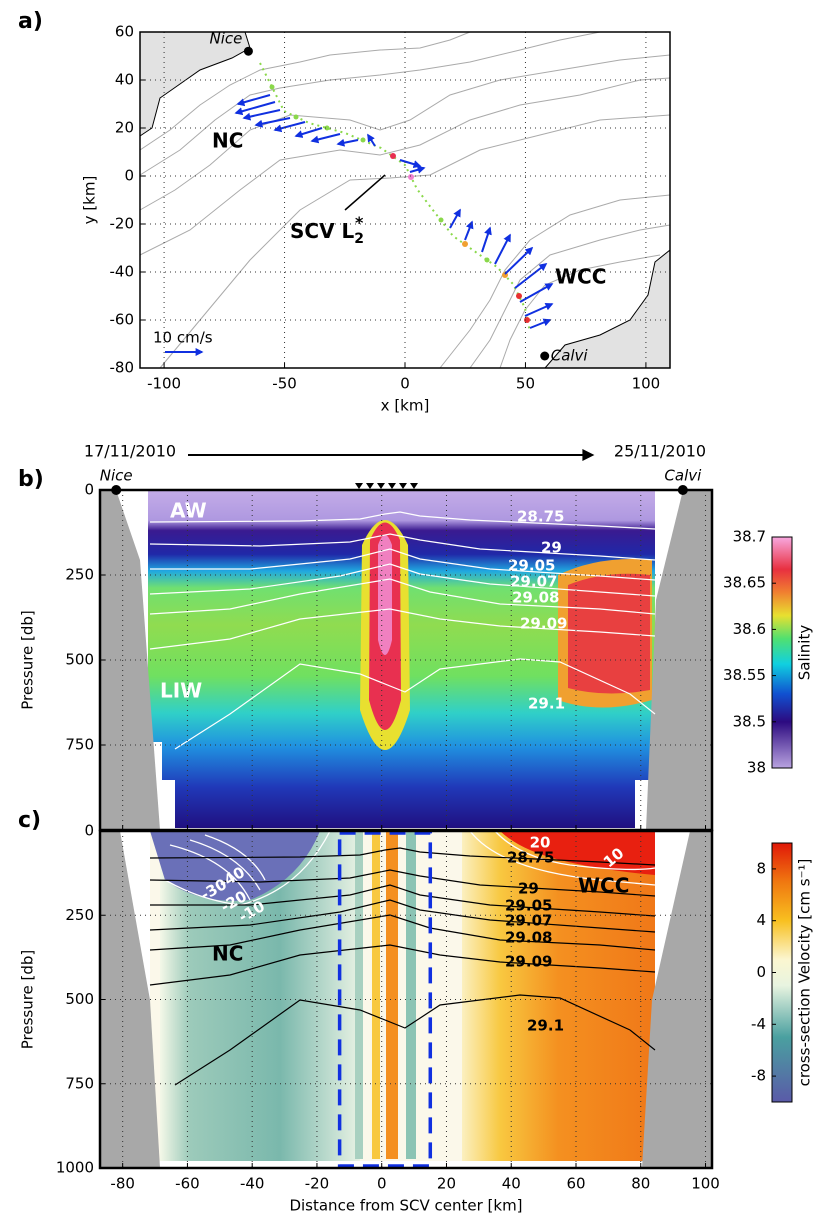 This screenshot has width=817, height=1228. What do you see at coordinates (181, 691) in the screenshot?
I see `region-label: LIW` at bounding box center [181, 691].